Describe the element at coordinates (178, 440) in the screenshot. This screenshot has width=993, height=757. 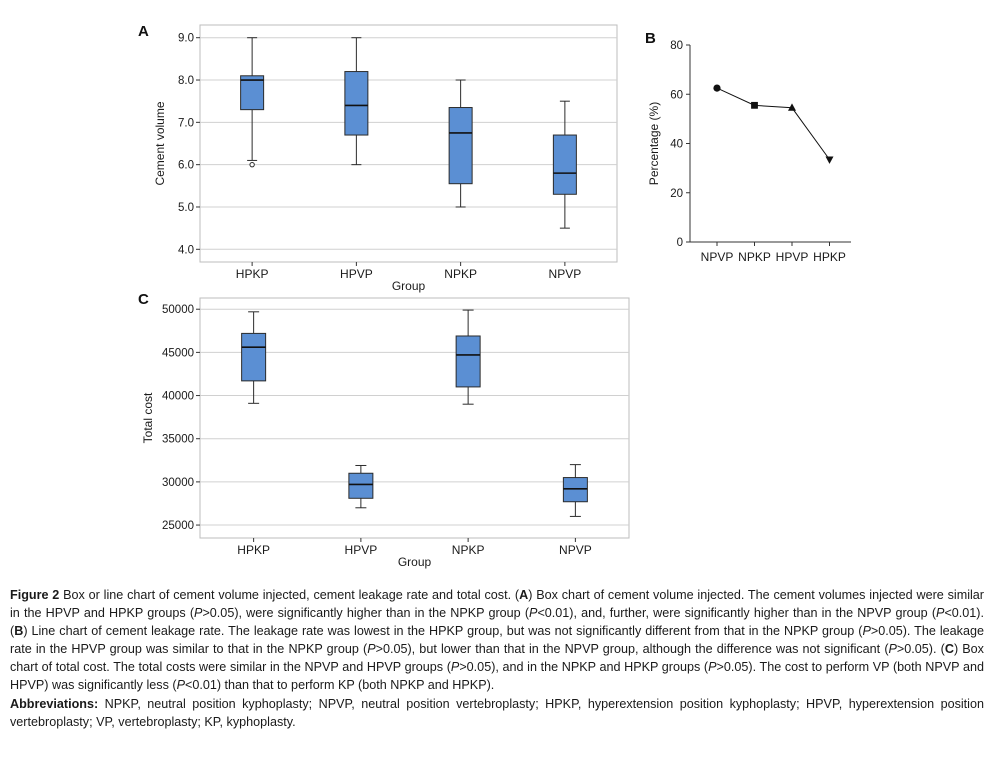
I see `y-tick-label: 35000` at that location.